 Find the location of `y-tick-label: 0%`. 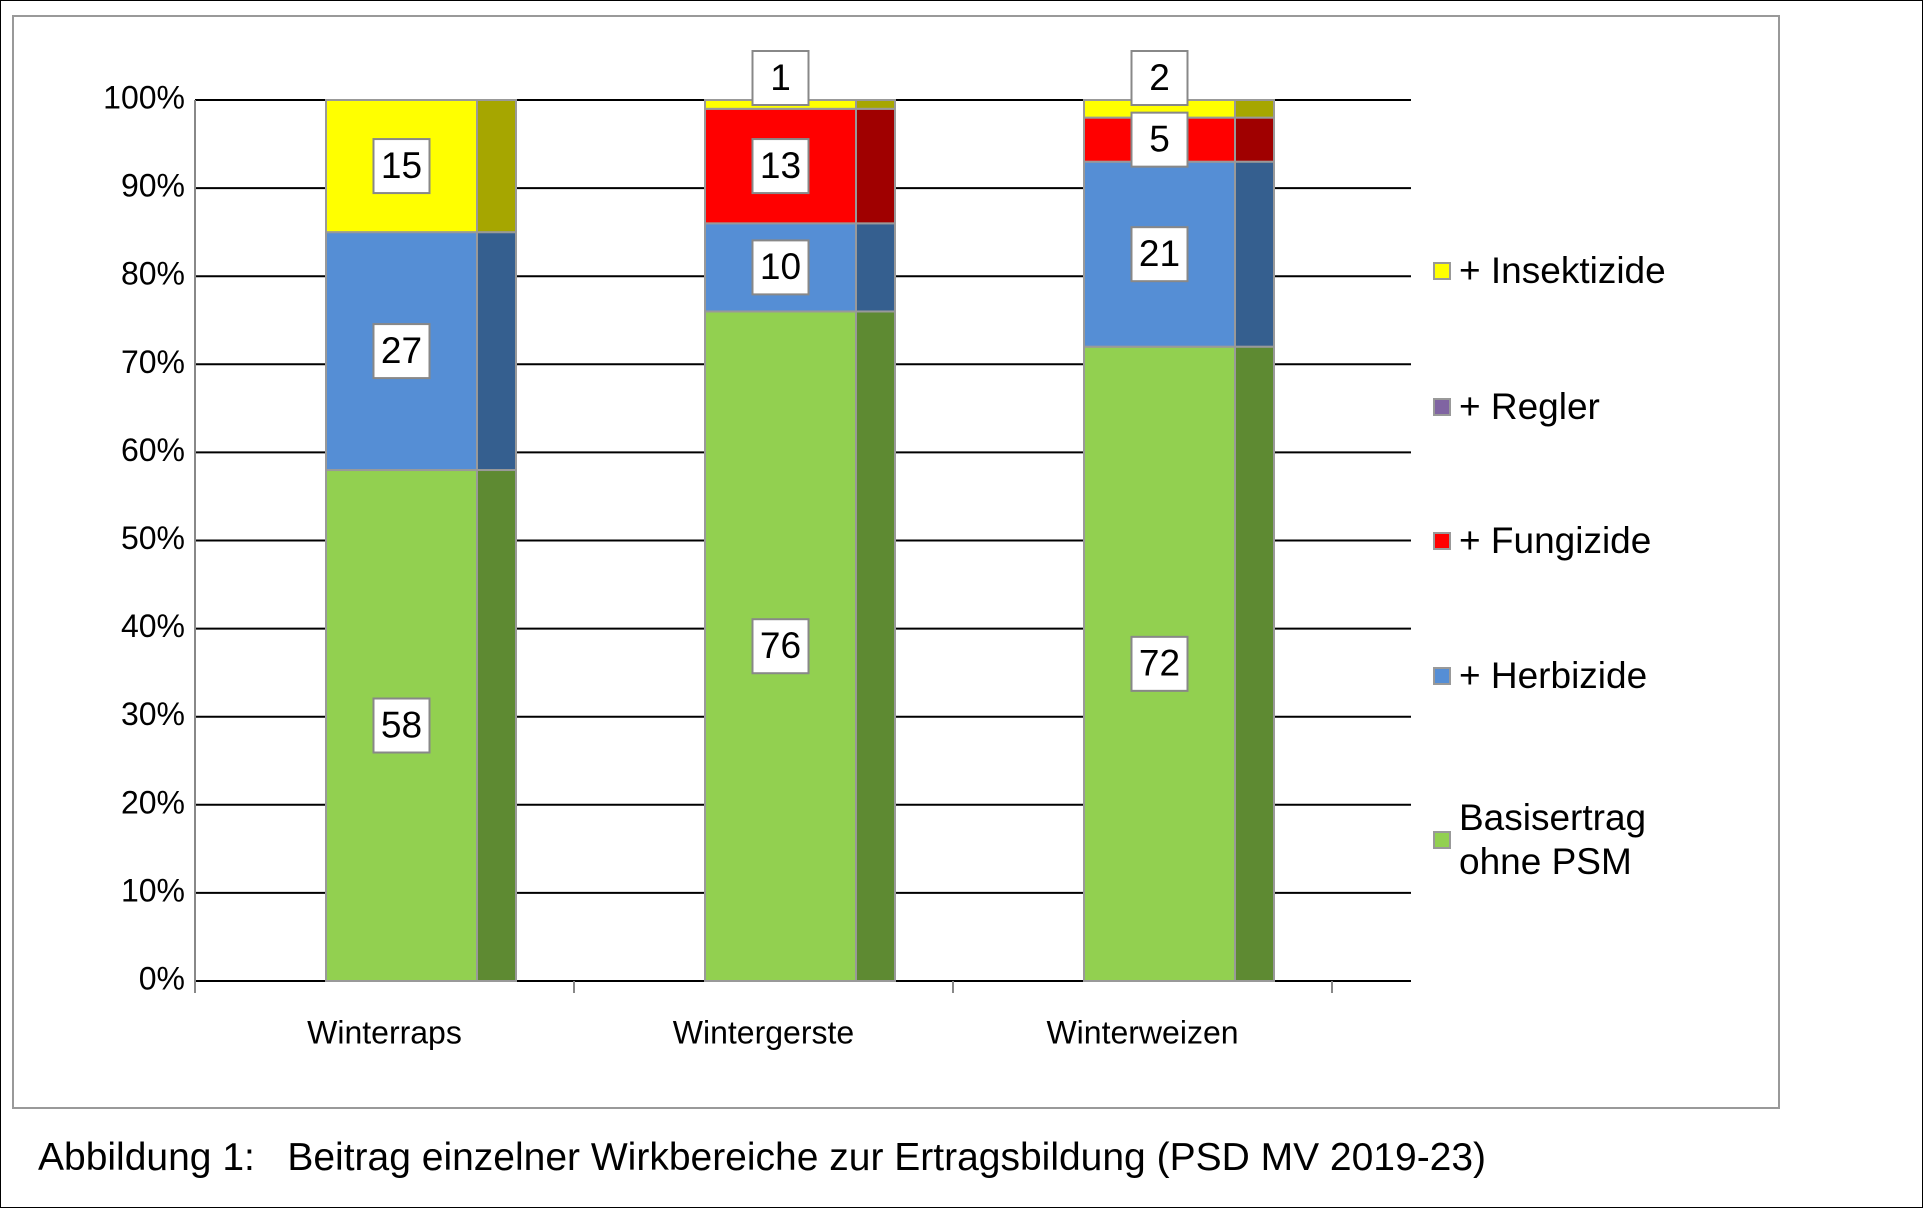

y-tick-label: 0% is located at coordinates (162, 978).